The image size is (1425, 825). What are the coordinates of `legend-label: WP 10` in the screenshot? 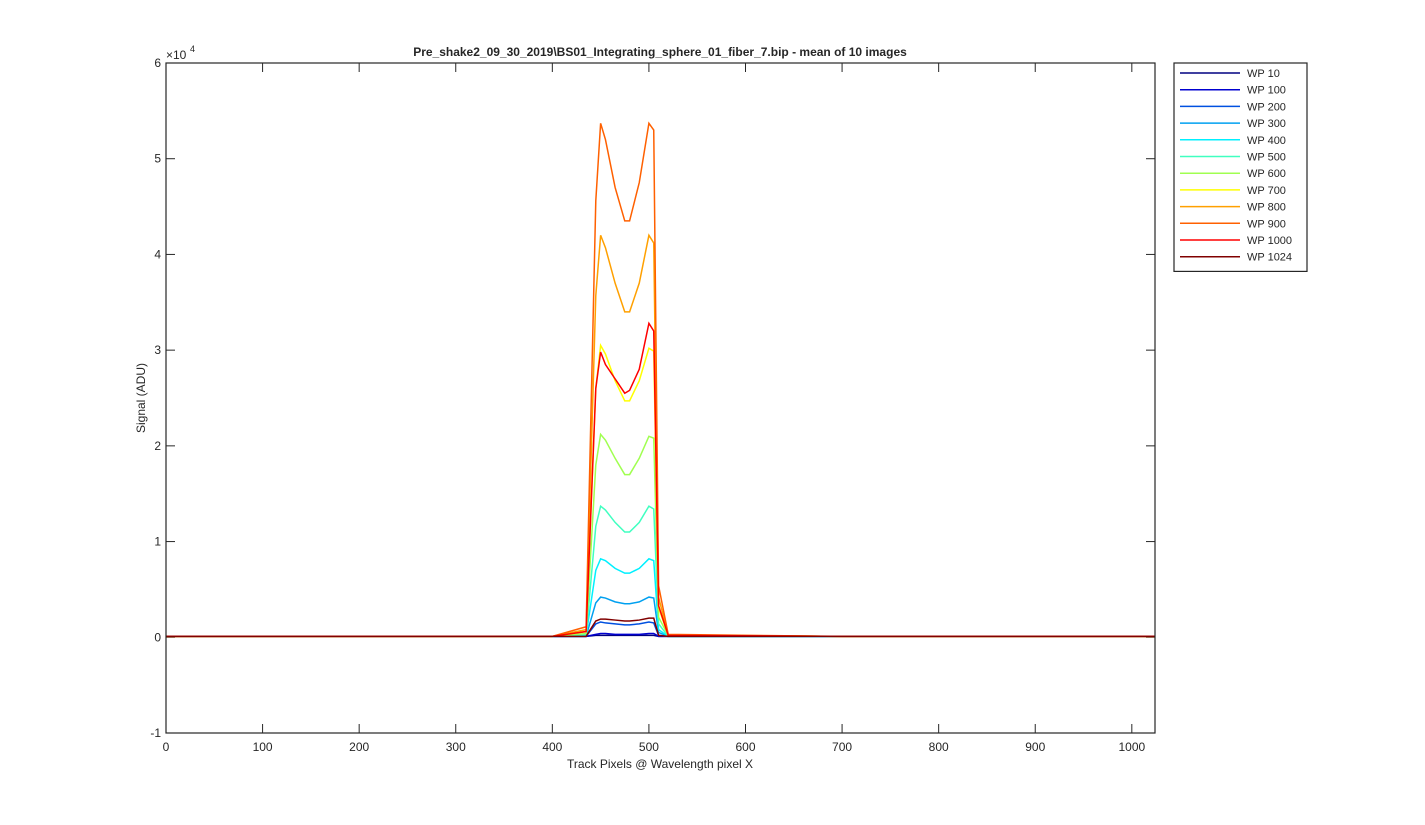 It's located at (1263, 74).